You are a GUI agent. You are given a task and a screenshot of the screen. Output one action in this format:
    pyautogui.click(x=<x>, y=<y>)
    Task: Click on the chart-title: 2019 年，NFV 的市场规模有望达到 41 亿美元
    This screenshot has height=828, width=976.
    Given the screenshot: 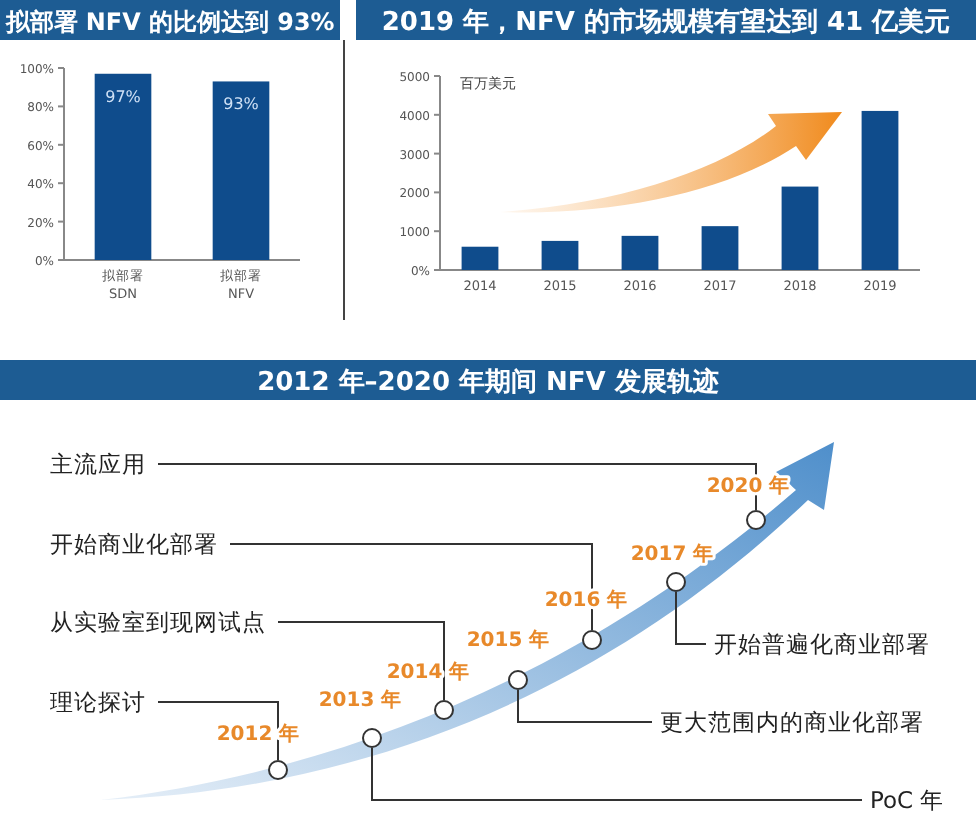 What is the action you would take?
    pyautogui.click(x=666, y=22)
    